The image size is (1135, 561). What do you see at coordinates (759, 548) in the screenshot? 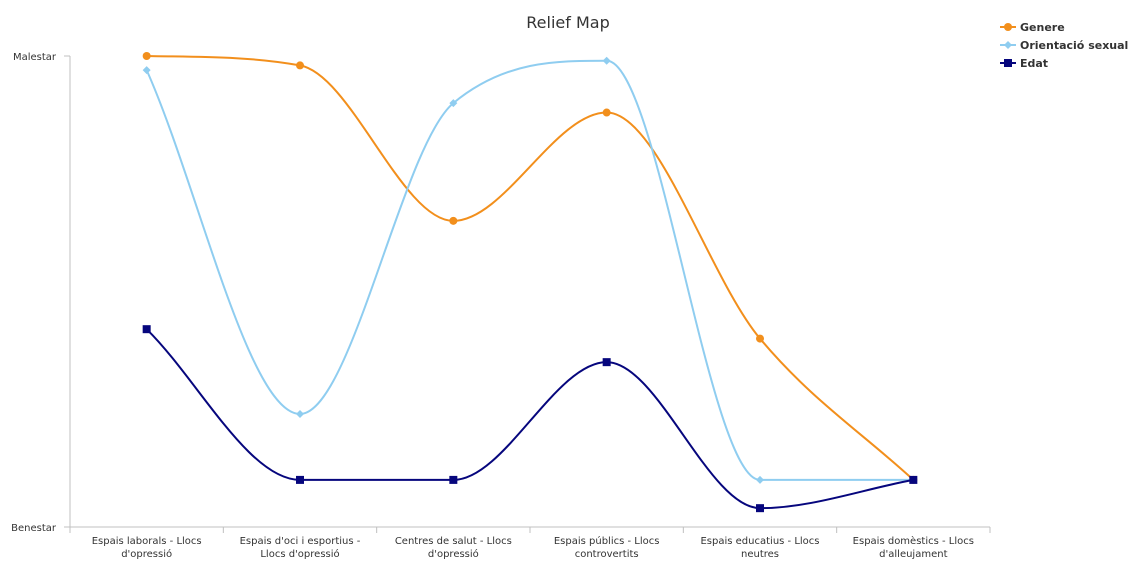
I see `x-tick-label: Espais educatius - Llocs neutres` at bounding box center [759, 548].